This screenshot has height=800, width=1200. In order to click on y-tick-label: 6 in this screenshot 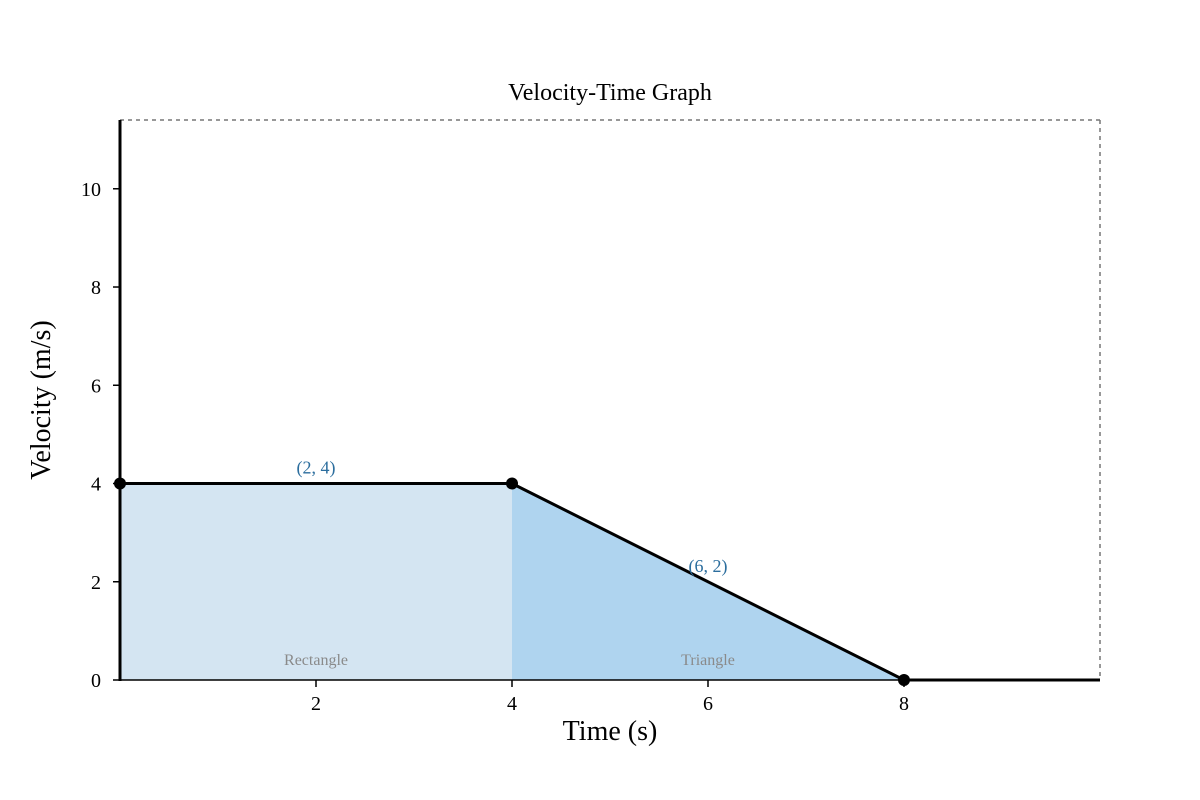, I will do `click(96, 386)`.